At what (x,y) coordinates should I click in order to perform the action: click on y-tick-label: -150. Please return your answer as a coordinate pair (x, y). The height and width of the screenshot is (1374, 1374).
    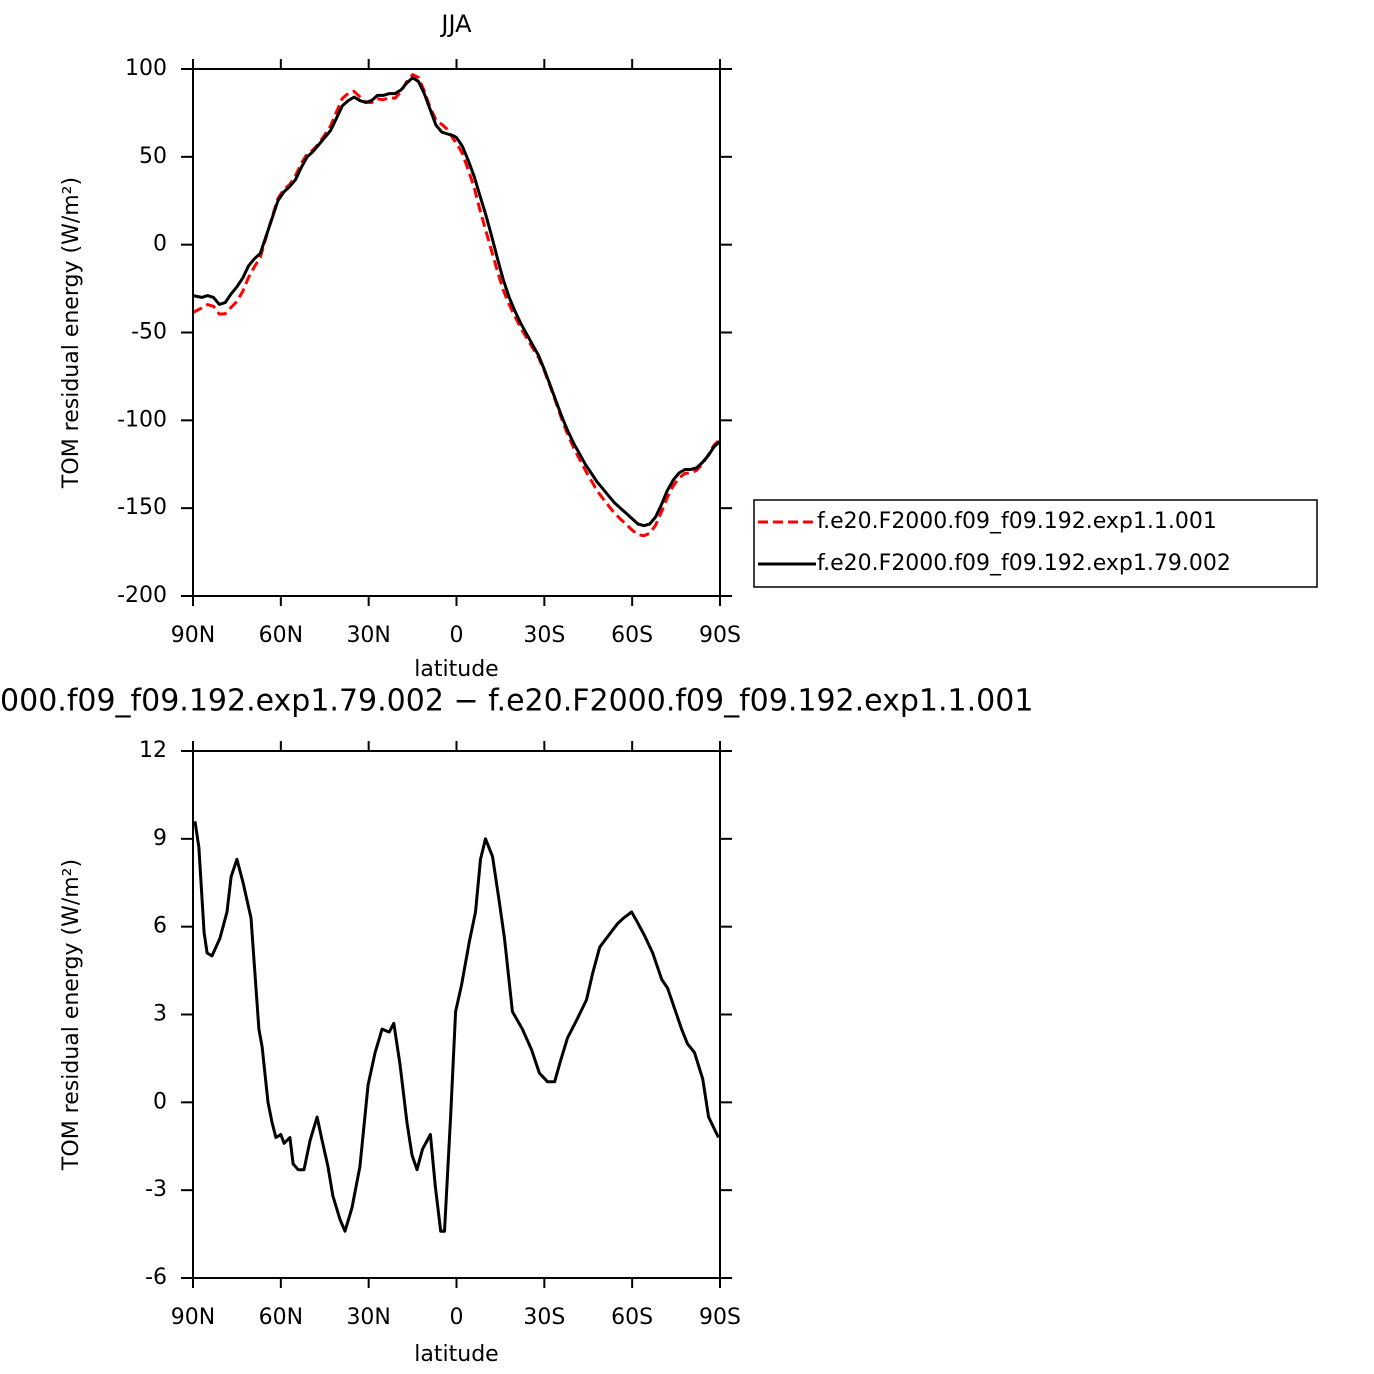
    Looking at the image, I should click on (142, 507).